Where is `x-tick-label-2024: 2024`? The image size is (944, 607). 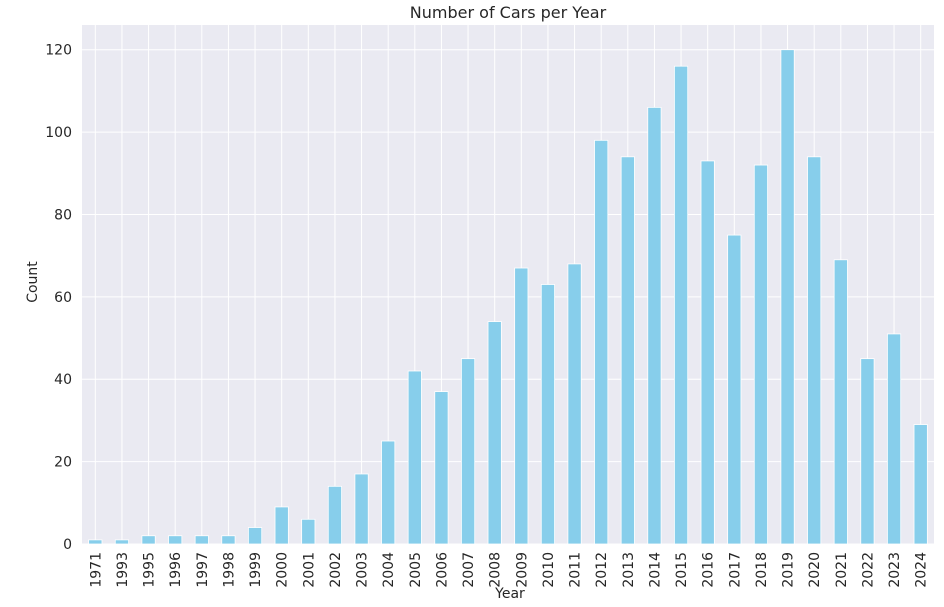 x-tick-label-2024: 2024 is located at coordinates (922, 570).